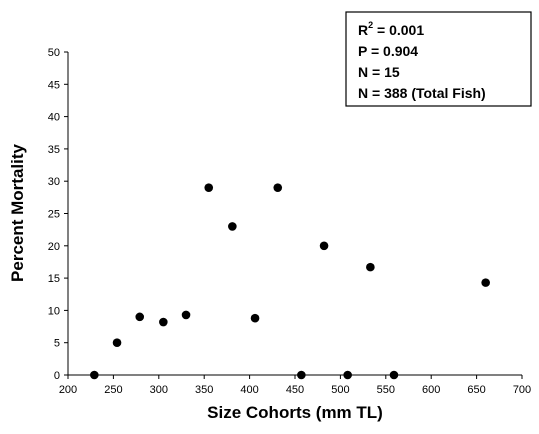 This screenshot has width=539, height=434. What do you see at coordinates (388, 51) in the screenshot?
I see `p-value-text: P = 0.904` at bounding box center [388, 51].